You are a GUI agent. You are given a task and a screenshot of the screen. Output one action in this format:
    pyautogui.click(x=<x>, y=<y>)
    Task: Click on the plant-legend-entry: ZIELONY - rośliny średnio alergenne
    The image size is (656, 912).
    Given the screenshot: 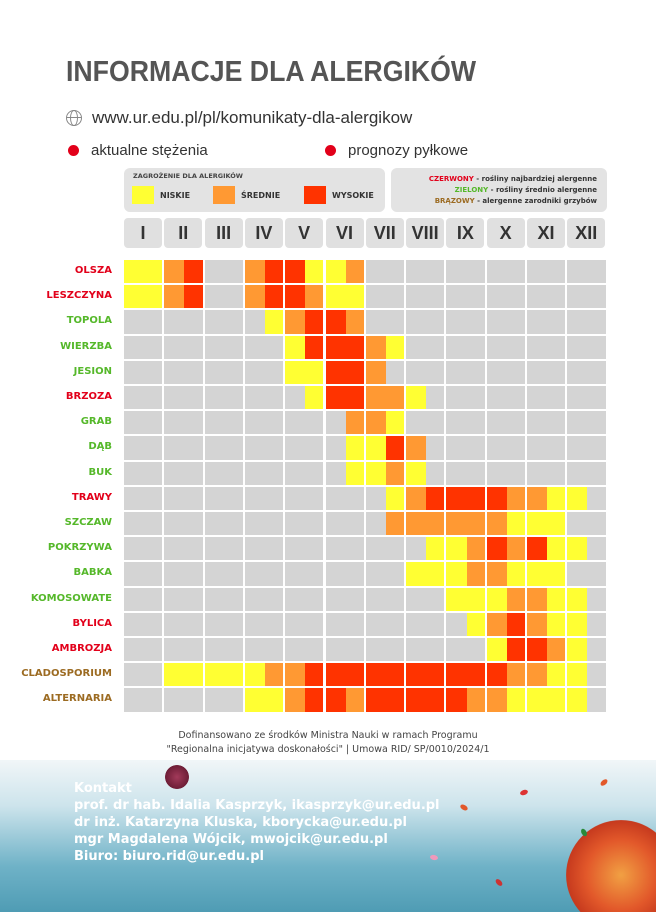 What is the action you would take?
    pyautogui.click(x=526, y=190)
    